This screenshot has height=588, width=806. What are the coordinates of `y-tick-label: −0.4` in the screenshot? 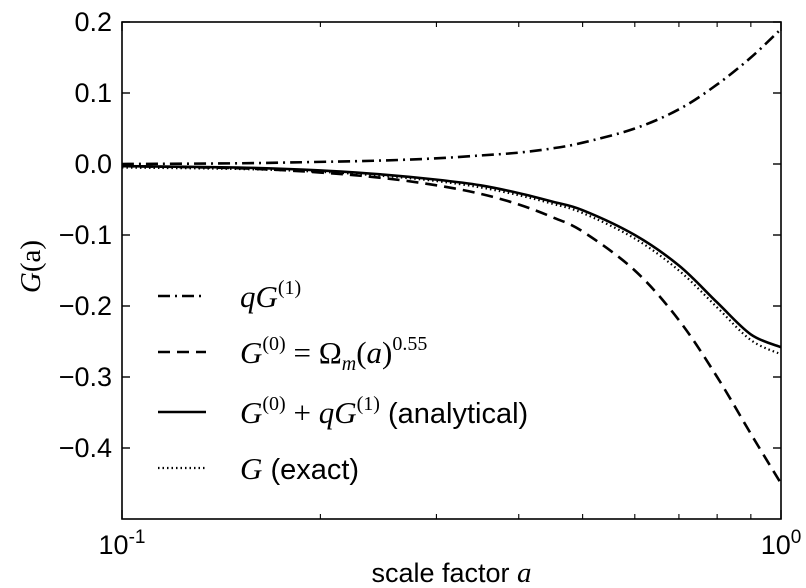 It's located at (85, 448).